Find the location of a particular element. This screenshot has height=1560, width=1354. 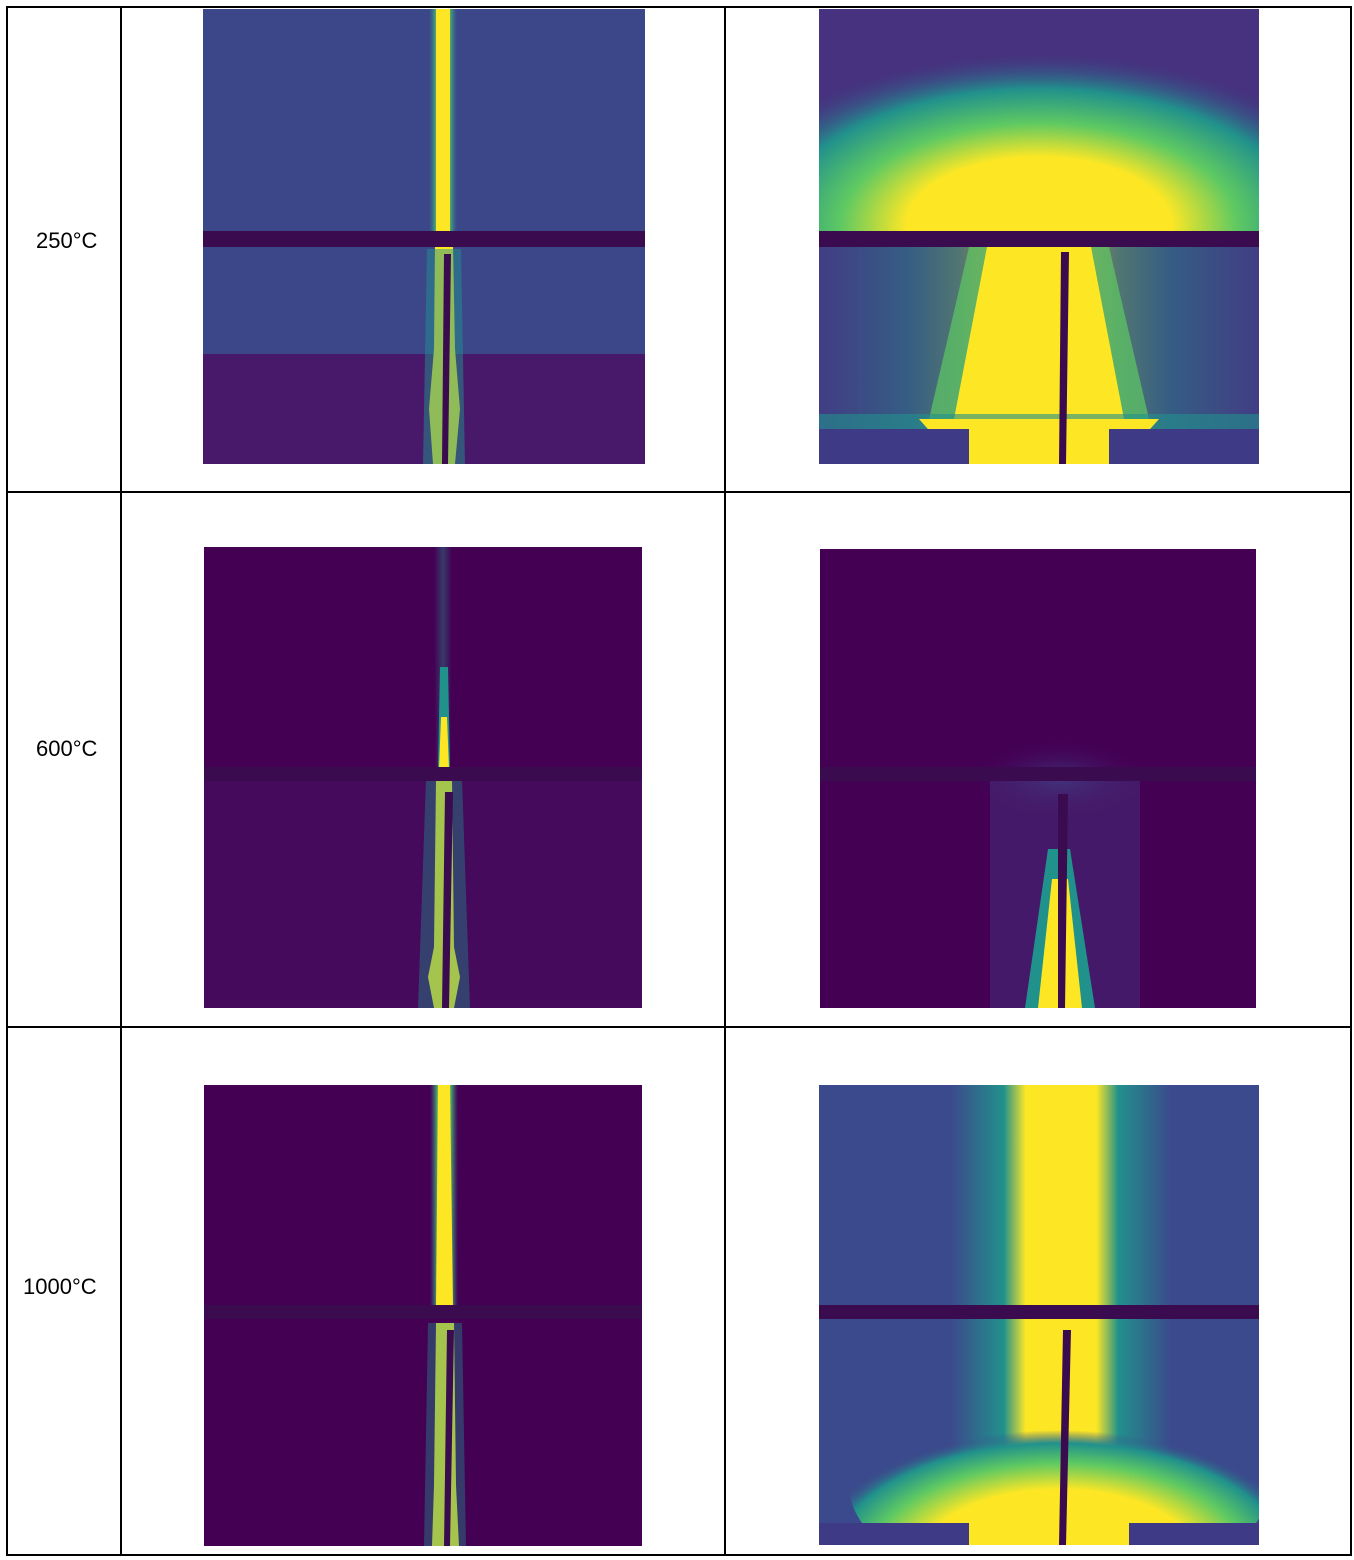

row-label-600: 600°C is located at coordinates (67, 748).